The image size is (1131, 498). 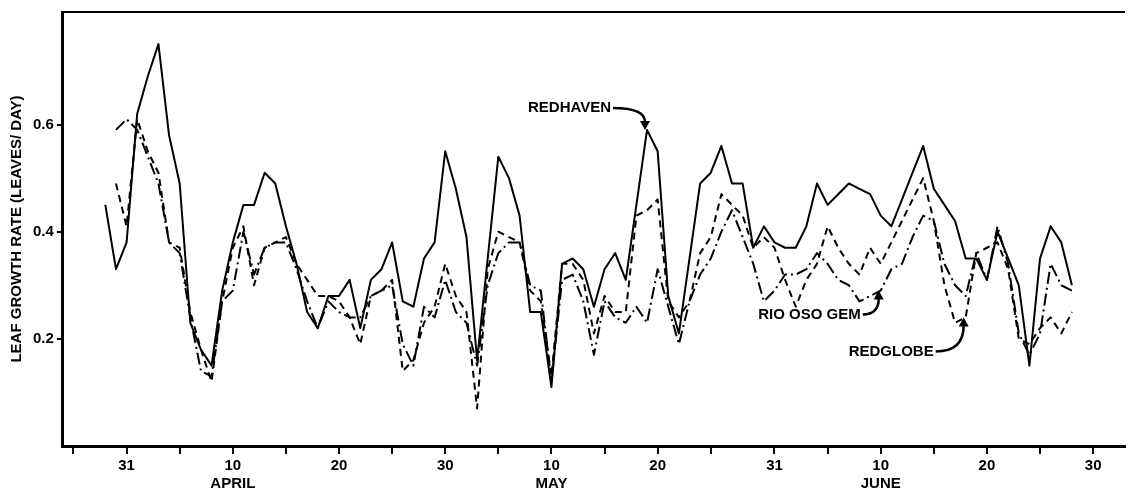 What do you see at coordinates (880, 474) in the screenshot?
I see `x-tick-label: 10 JUNE` at bounding box center [880, 474].